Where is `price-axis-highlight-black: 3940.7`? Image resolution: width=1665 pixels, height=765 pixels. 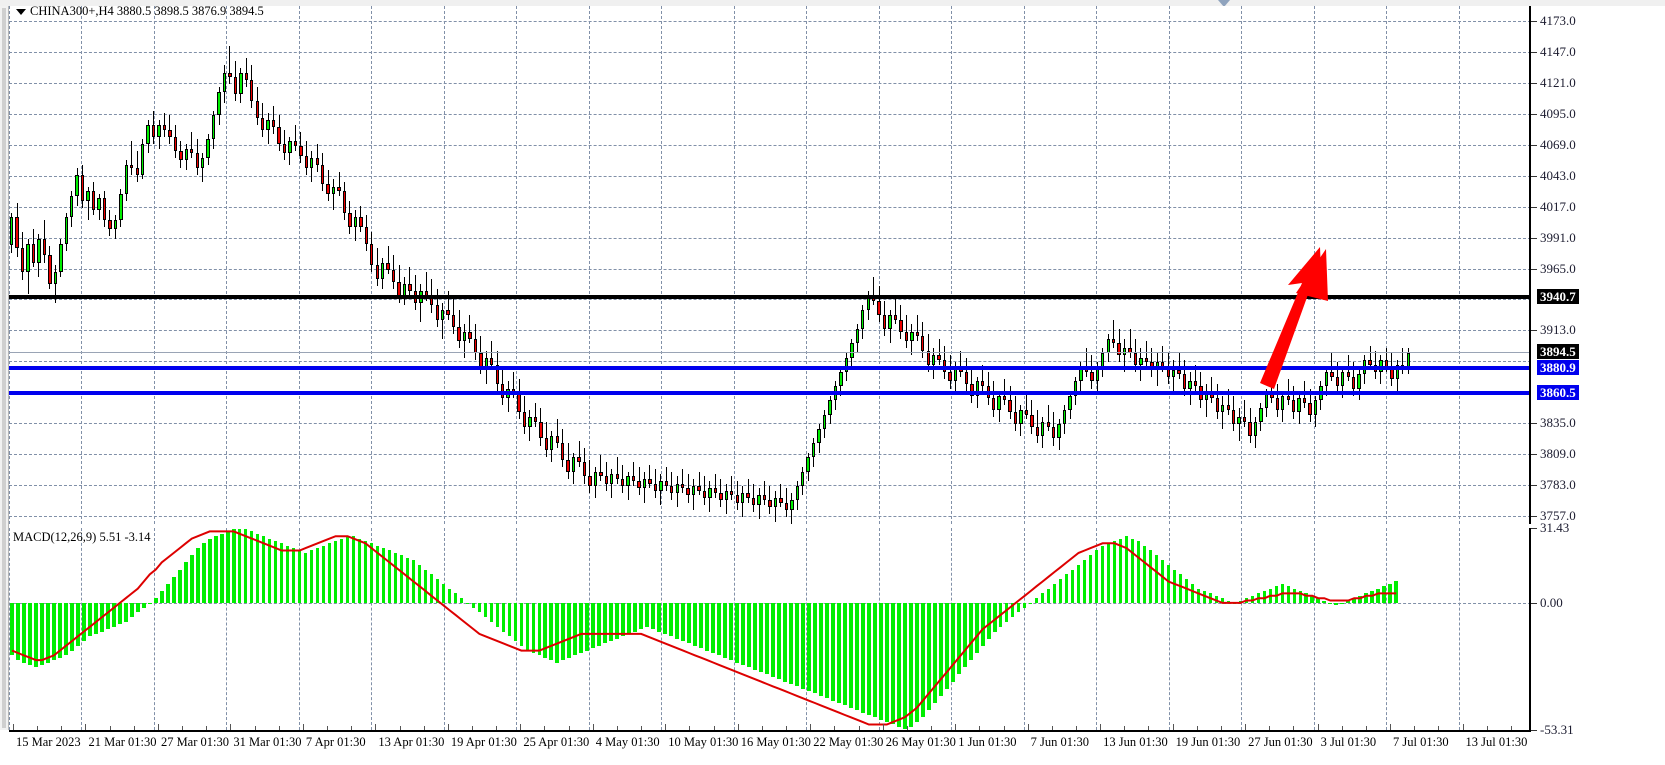
price-axis-highlight-black: 3940.7 is located at coordinates (1558, 297).